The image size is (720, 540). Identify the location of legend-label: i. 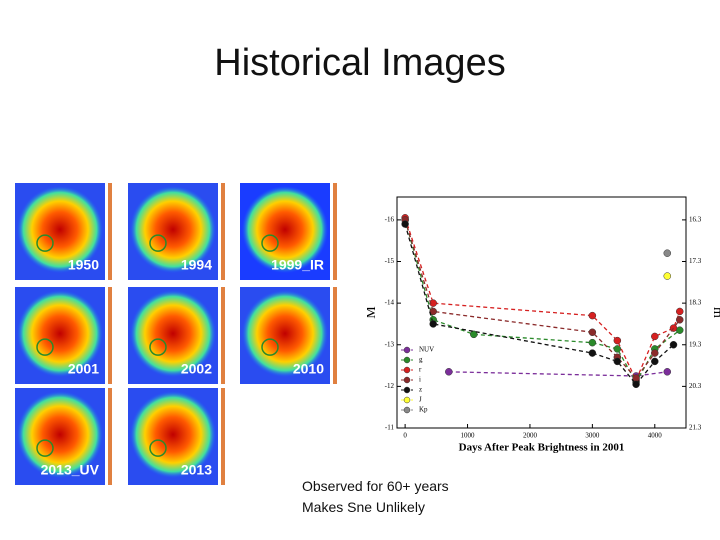
(420, 380).